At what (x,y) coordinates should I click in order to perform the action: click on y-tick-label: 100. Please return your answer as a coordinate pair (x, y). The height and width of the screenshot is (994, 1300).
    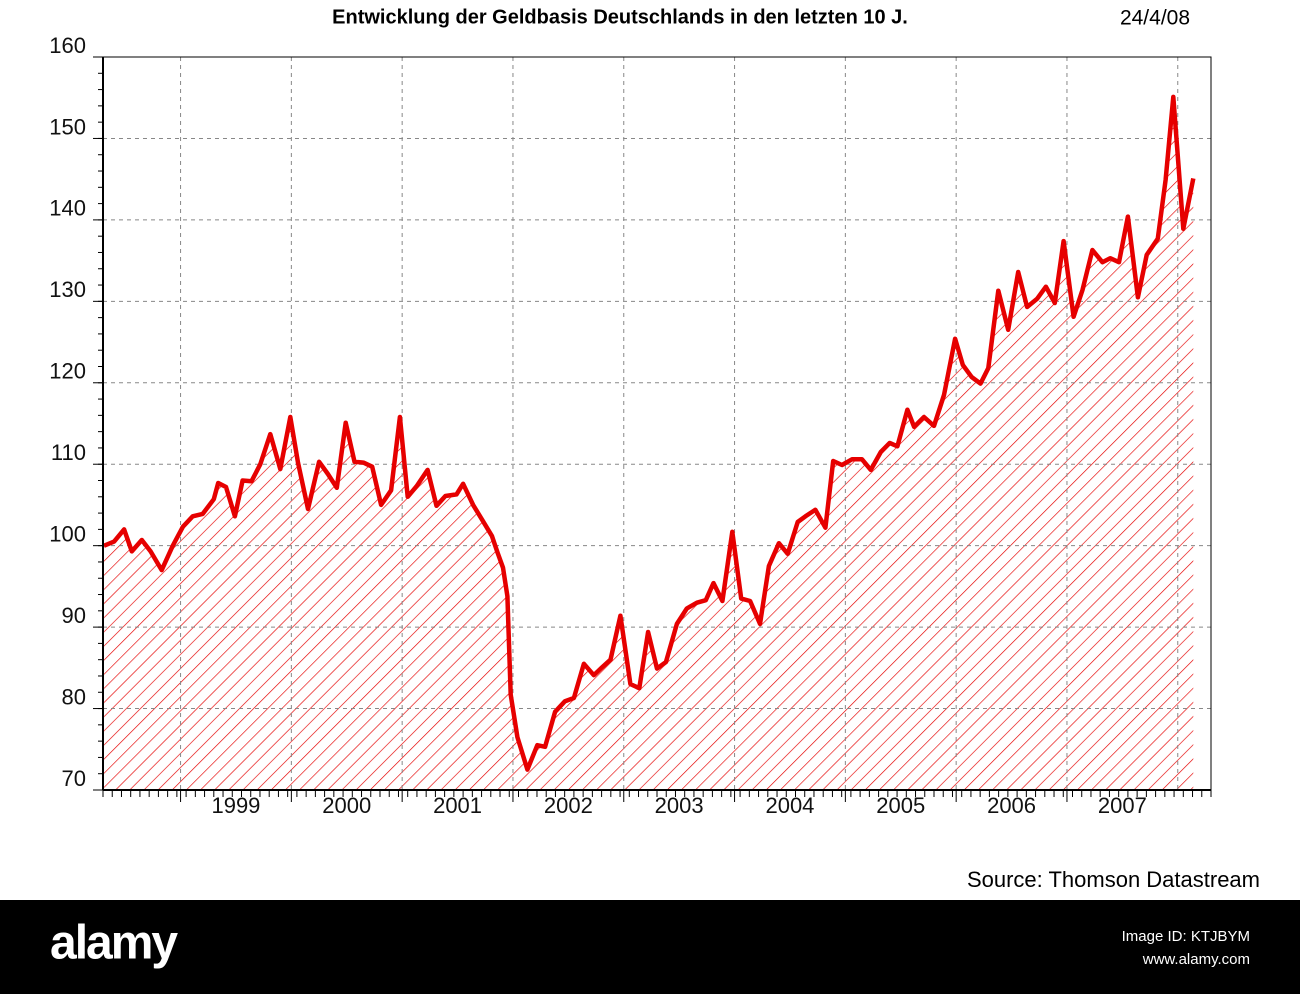
    Looking at the image, I should click on (67, 533).